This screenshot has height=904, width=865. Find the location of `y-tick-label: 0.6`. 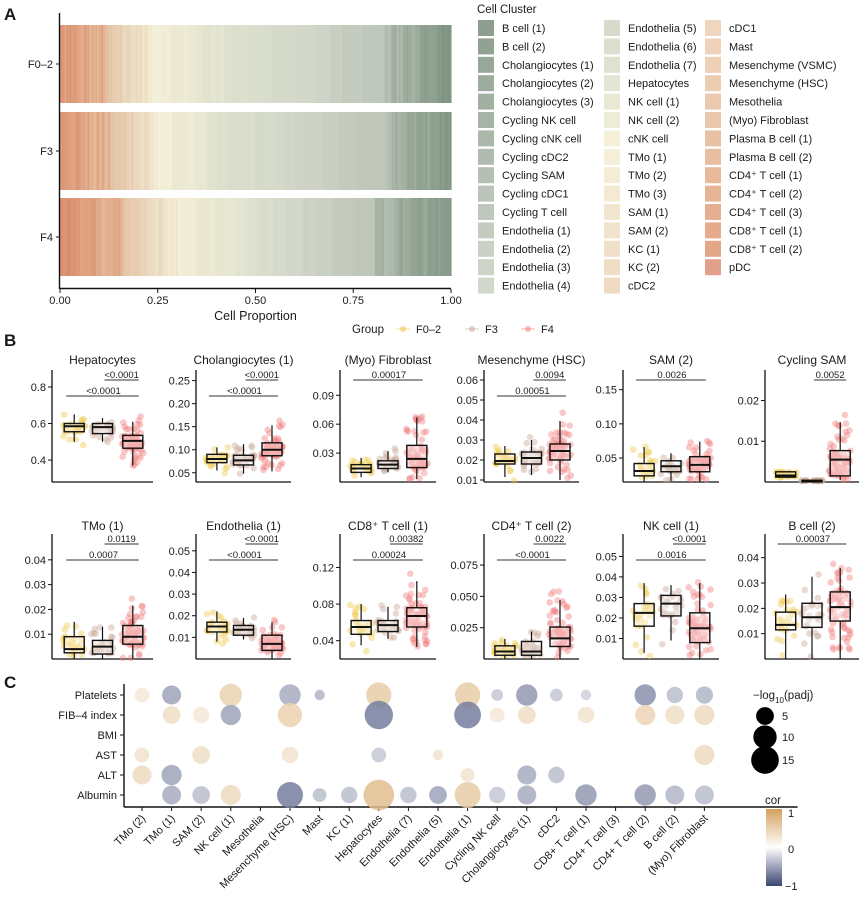

y-tick-label: 0.6 is located at coordinates (38, 425).